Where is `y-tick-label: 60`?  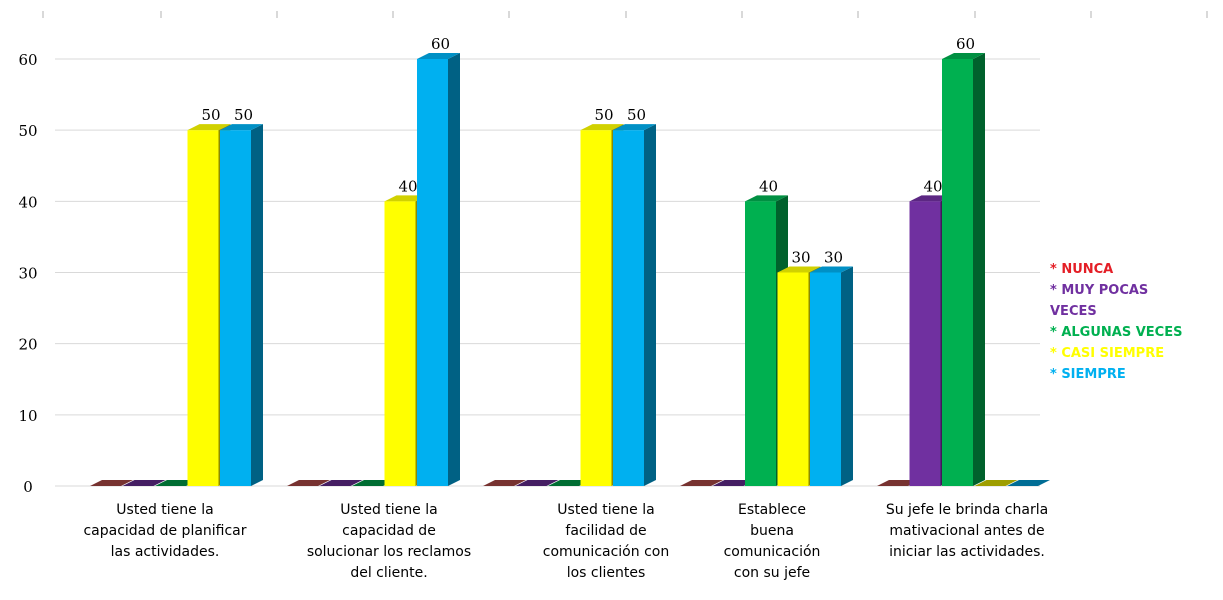 y-tick-label: 60 is located at coordinates (27, 60).